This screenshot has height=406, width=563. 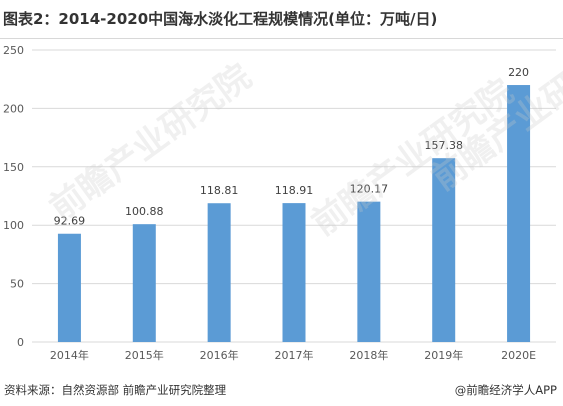 I want to click on x-tick-label: 2014年, so click(x=69, y=355).